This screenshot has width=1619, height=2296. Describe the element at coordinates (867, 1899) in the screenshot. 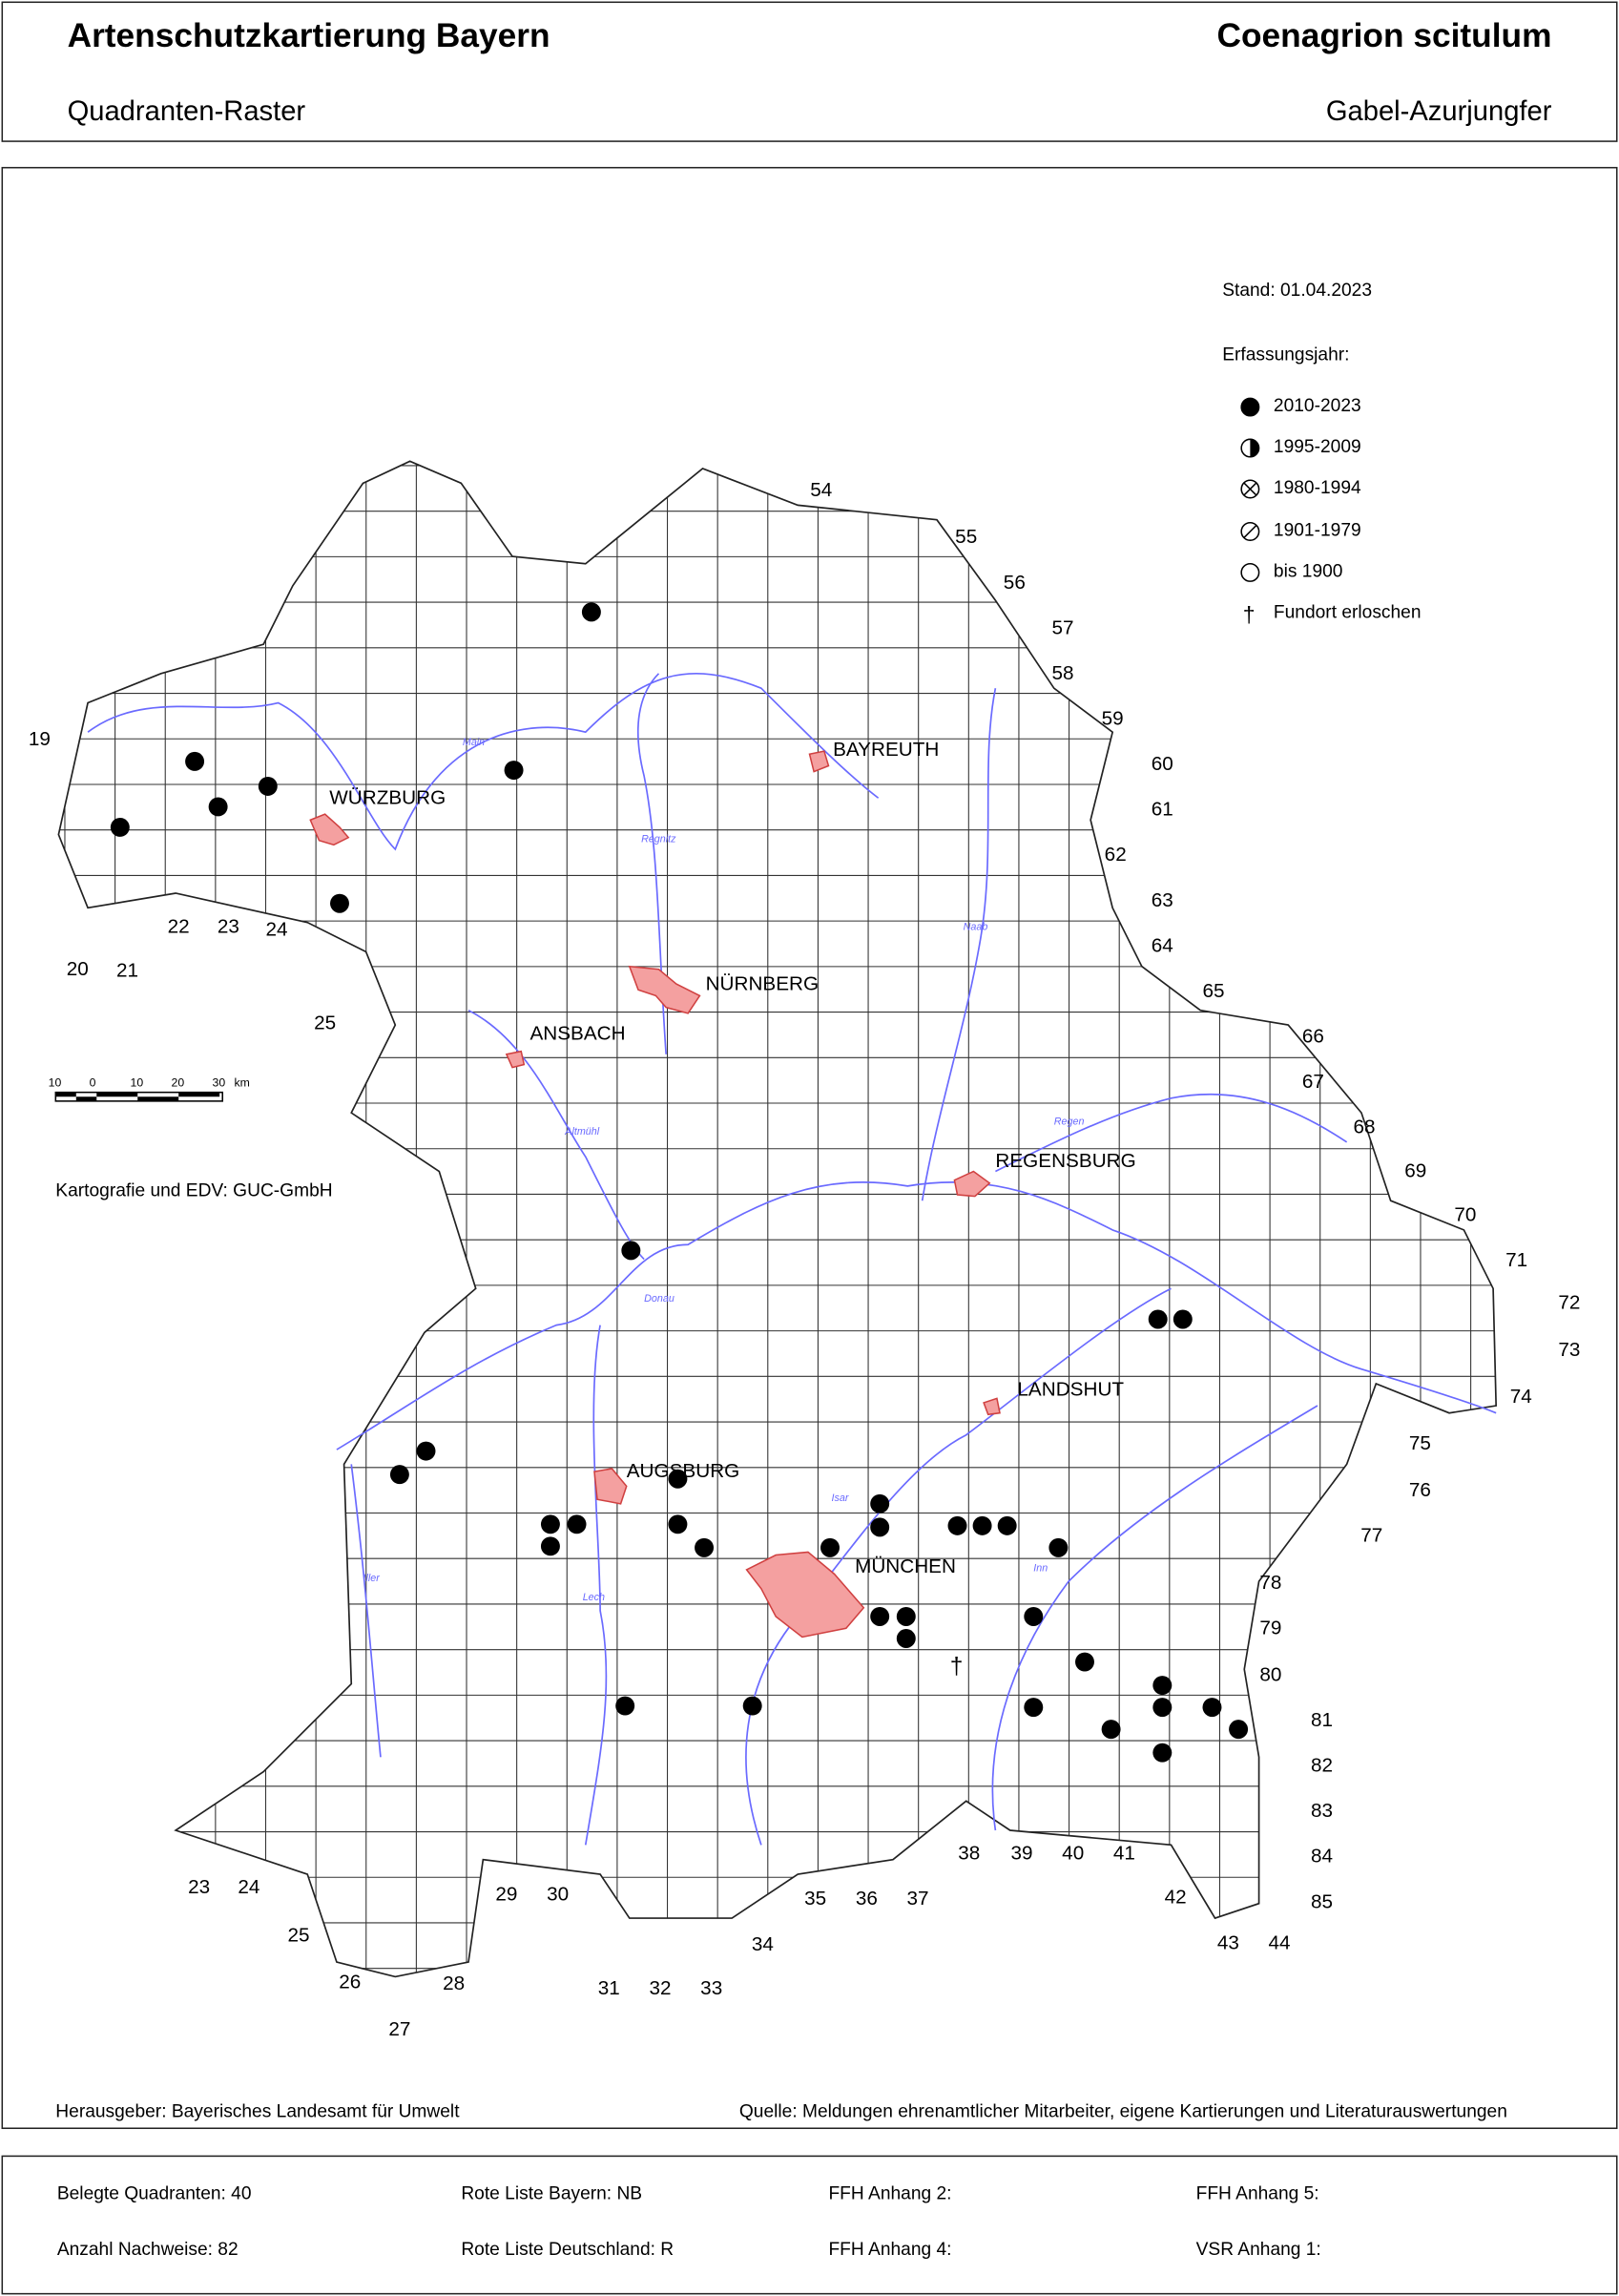

I see `column-label: 36` at that location.